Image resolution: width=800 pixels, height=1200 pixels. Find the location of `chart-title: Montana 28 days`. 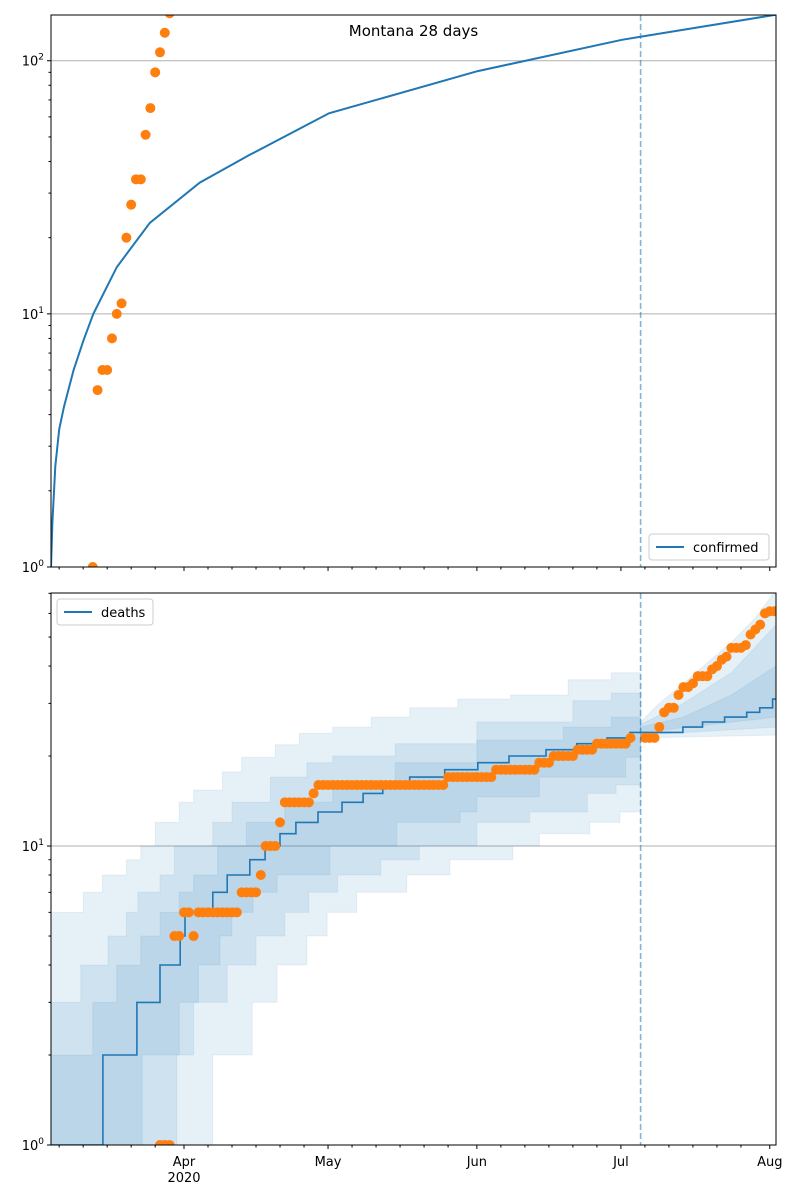

chart-title: Montana 28 days is located at coordinates (414, 31).